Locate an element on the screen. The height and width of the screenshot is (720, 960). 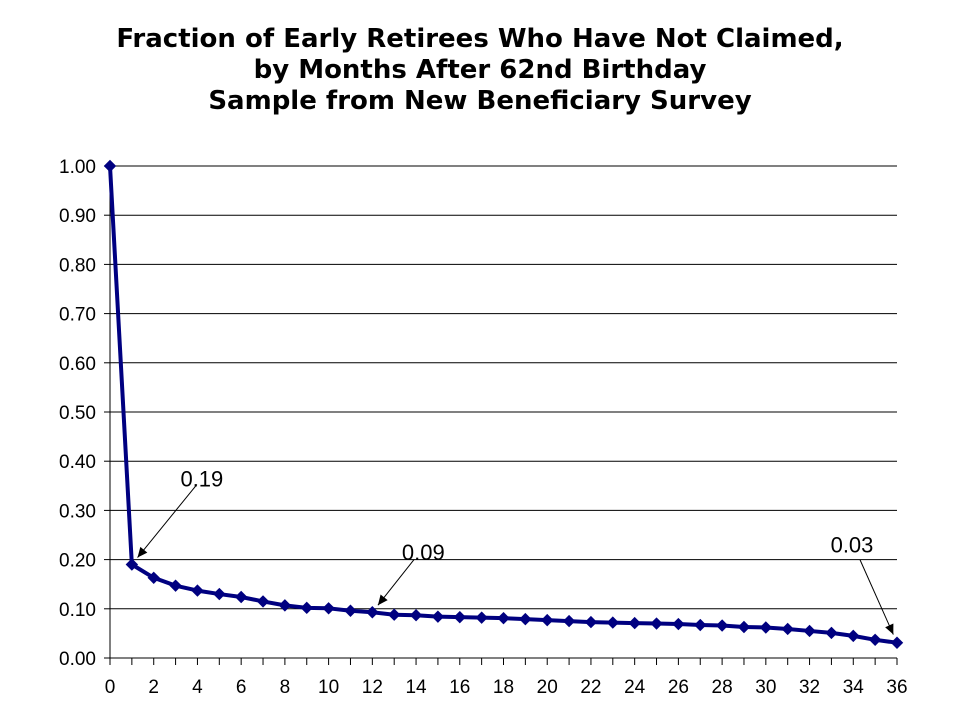
x-tick-label: 22 is located at coordinates (590, 687).